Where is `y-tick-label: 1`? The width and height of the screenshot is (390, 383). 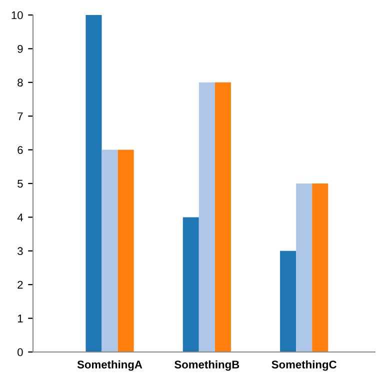
y-tick-label: 1 is located at coordinates (20, 318).